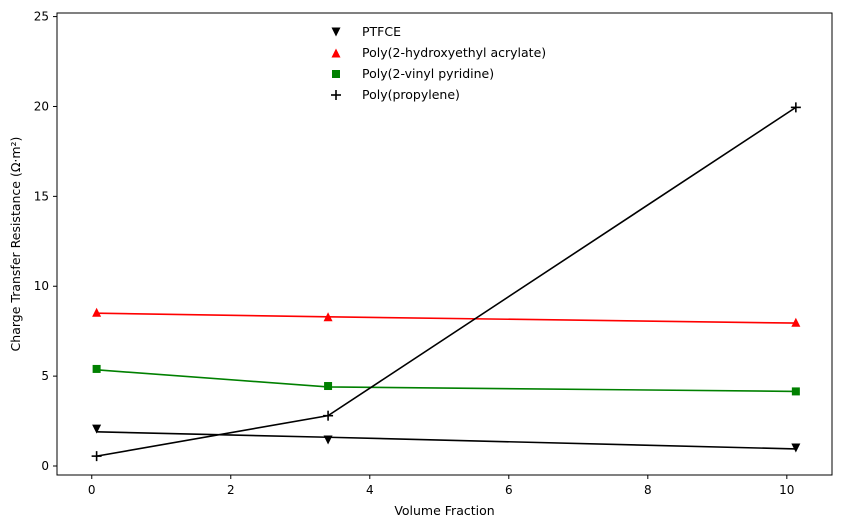 This screenshot has width=841, height=528. What do you see at coordinates (41, 17) in the screenshot?
I see `y-tick-label: 25` at bounding box center [41, 17].